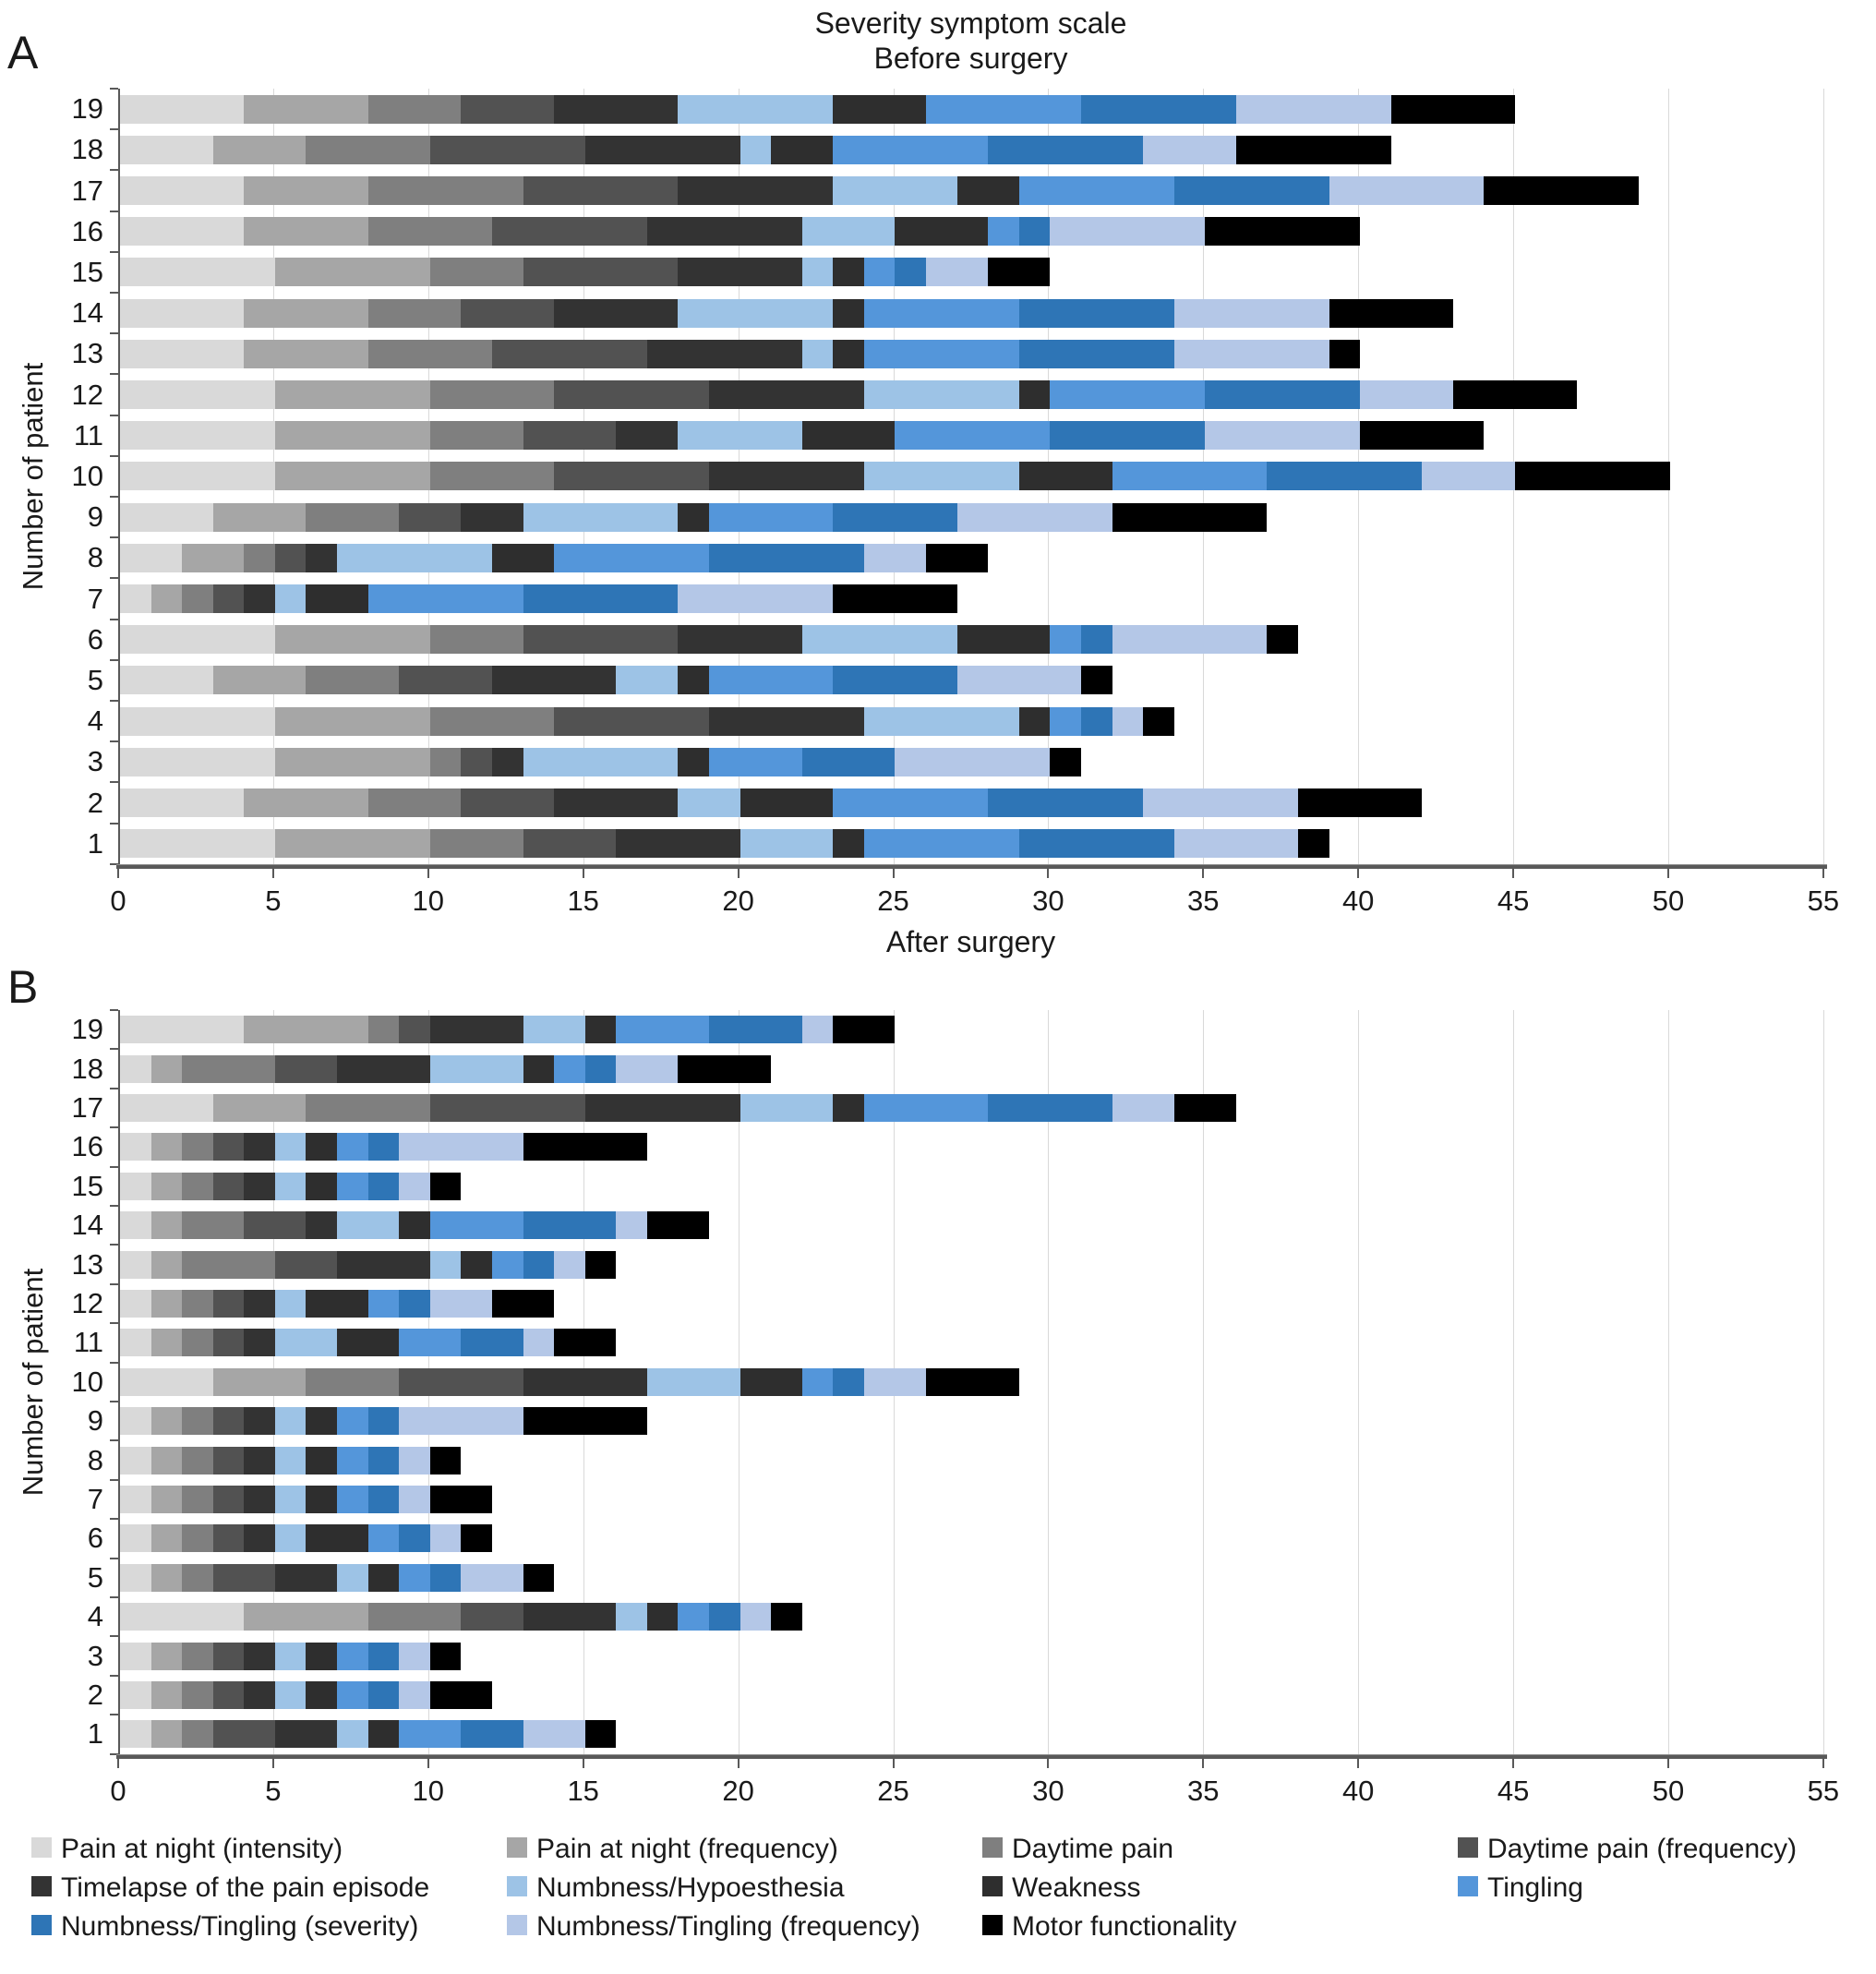 The width and height of the screenshot is (1876, 1974). What do you see at coordinates (1535, 1887) in the screenshot?
I see `legend-label-8: Tingling` at bounding box center [1535, 1887].